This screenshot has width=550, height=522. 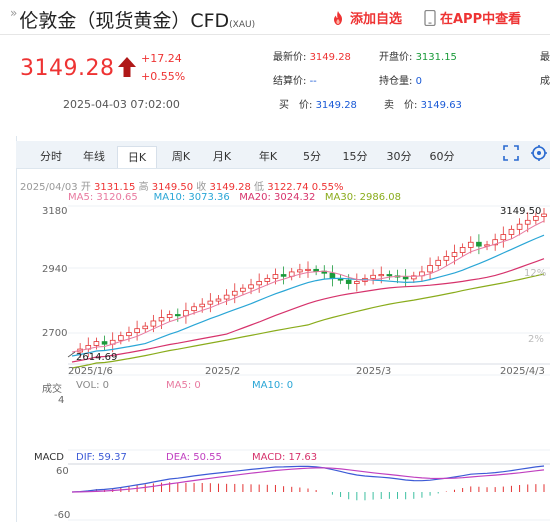 What do you see at coordinates (273, 385) in the screenshot?
I see `volume-ma10: MA10: 0` at bounding box center [273, 385].